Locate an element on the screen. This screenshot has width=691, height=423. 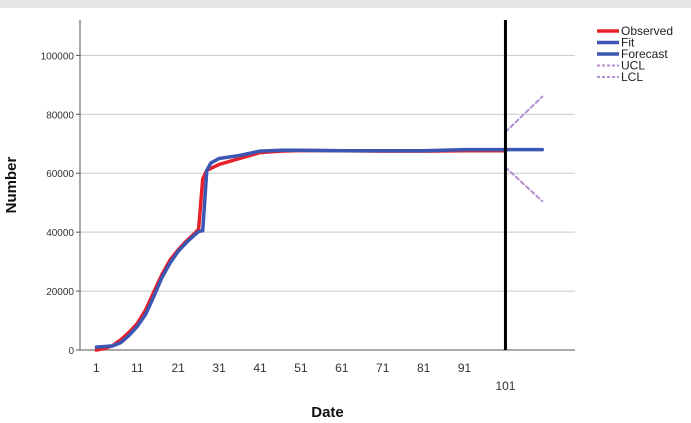
x-tick-label: 71 is located at coordinates (383, 368).